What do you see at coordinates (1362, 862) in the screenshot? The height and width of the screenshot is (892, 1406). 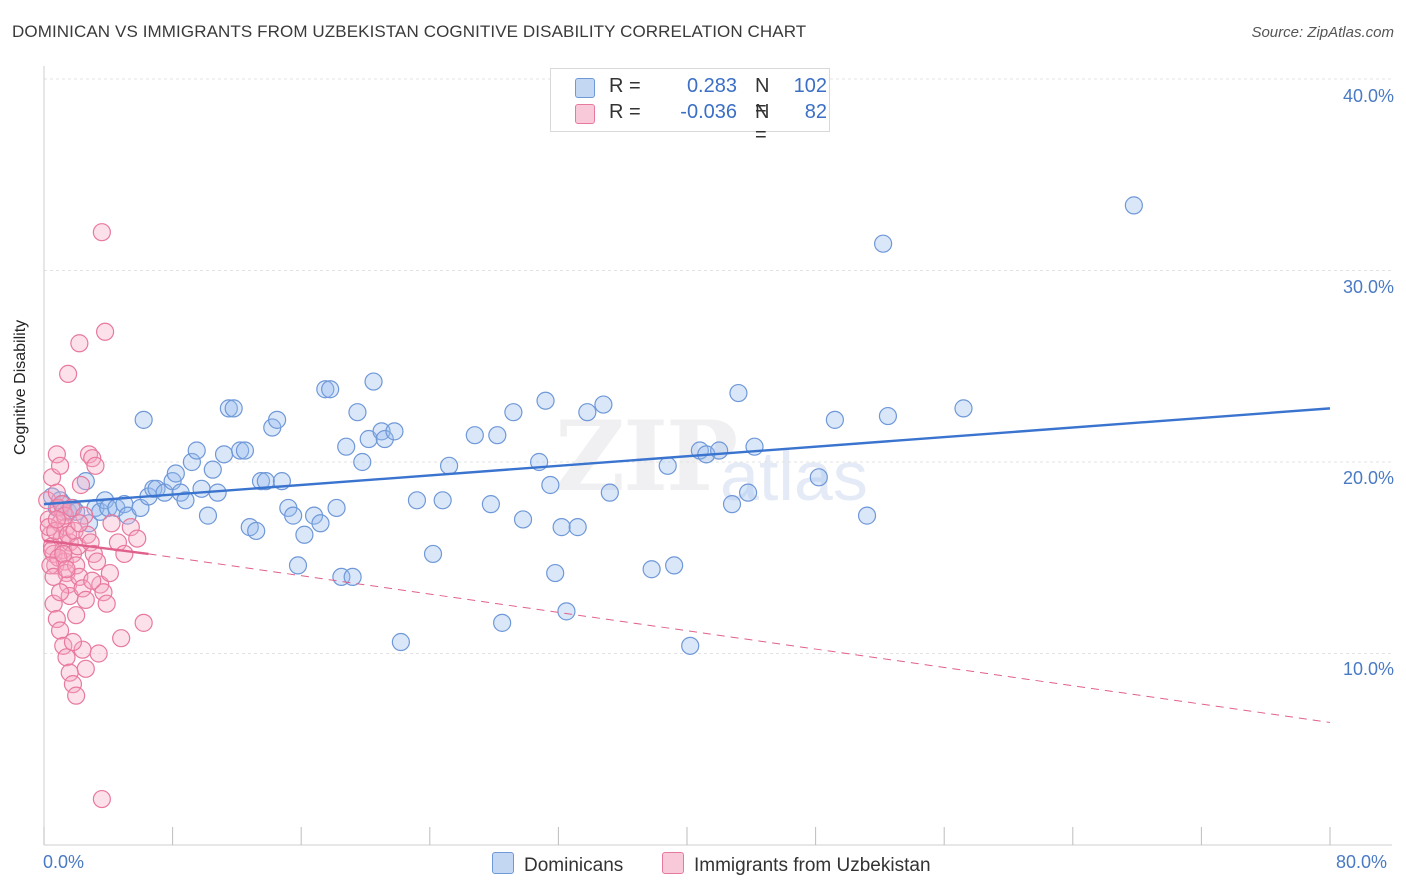 I see `x-tick-label-max: 80.0%` at bounding box center [1362, 862].